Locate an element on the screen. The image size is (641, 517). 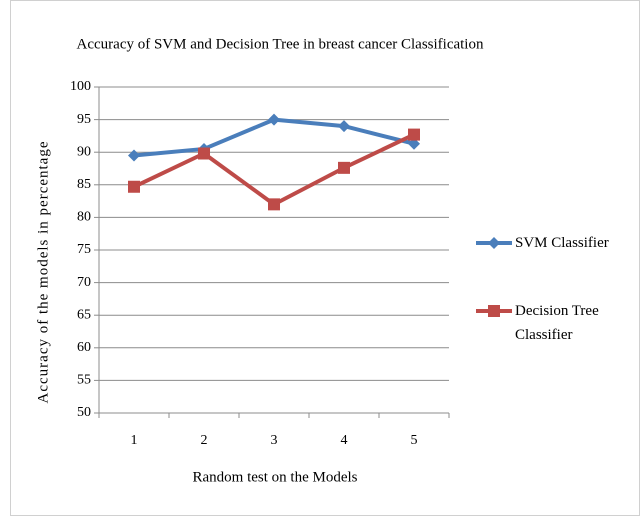
y-tick-label: 85 is located at coordinates (84, 184).